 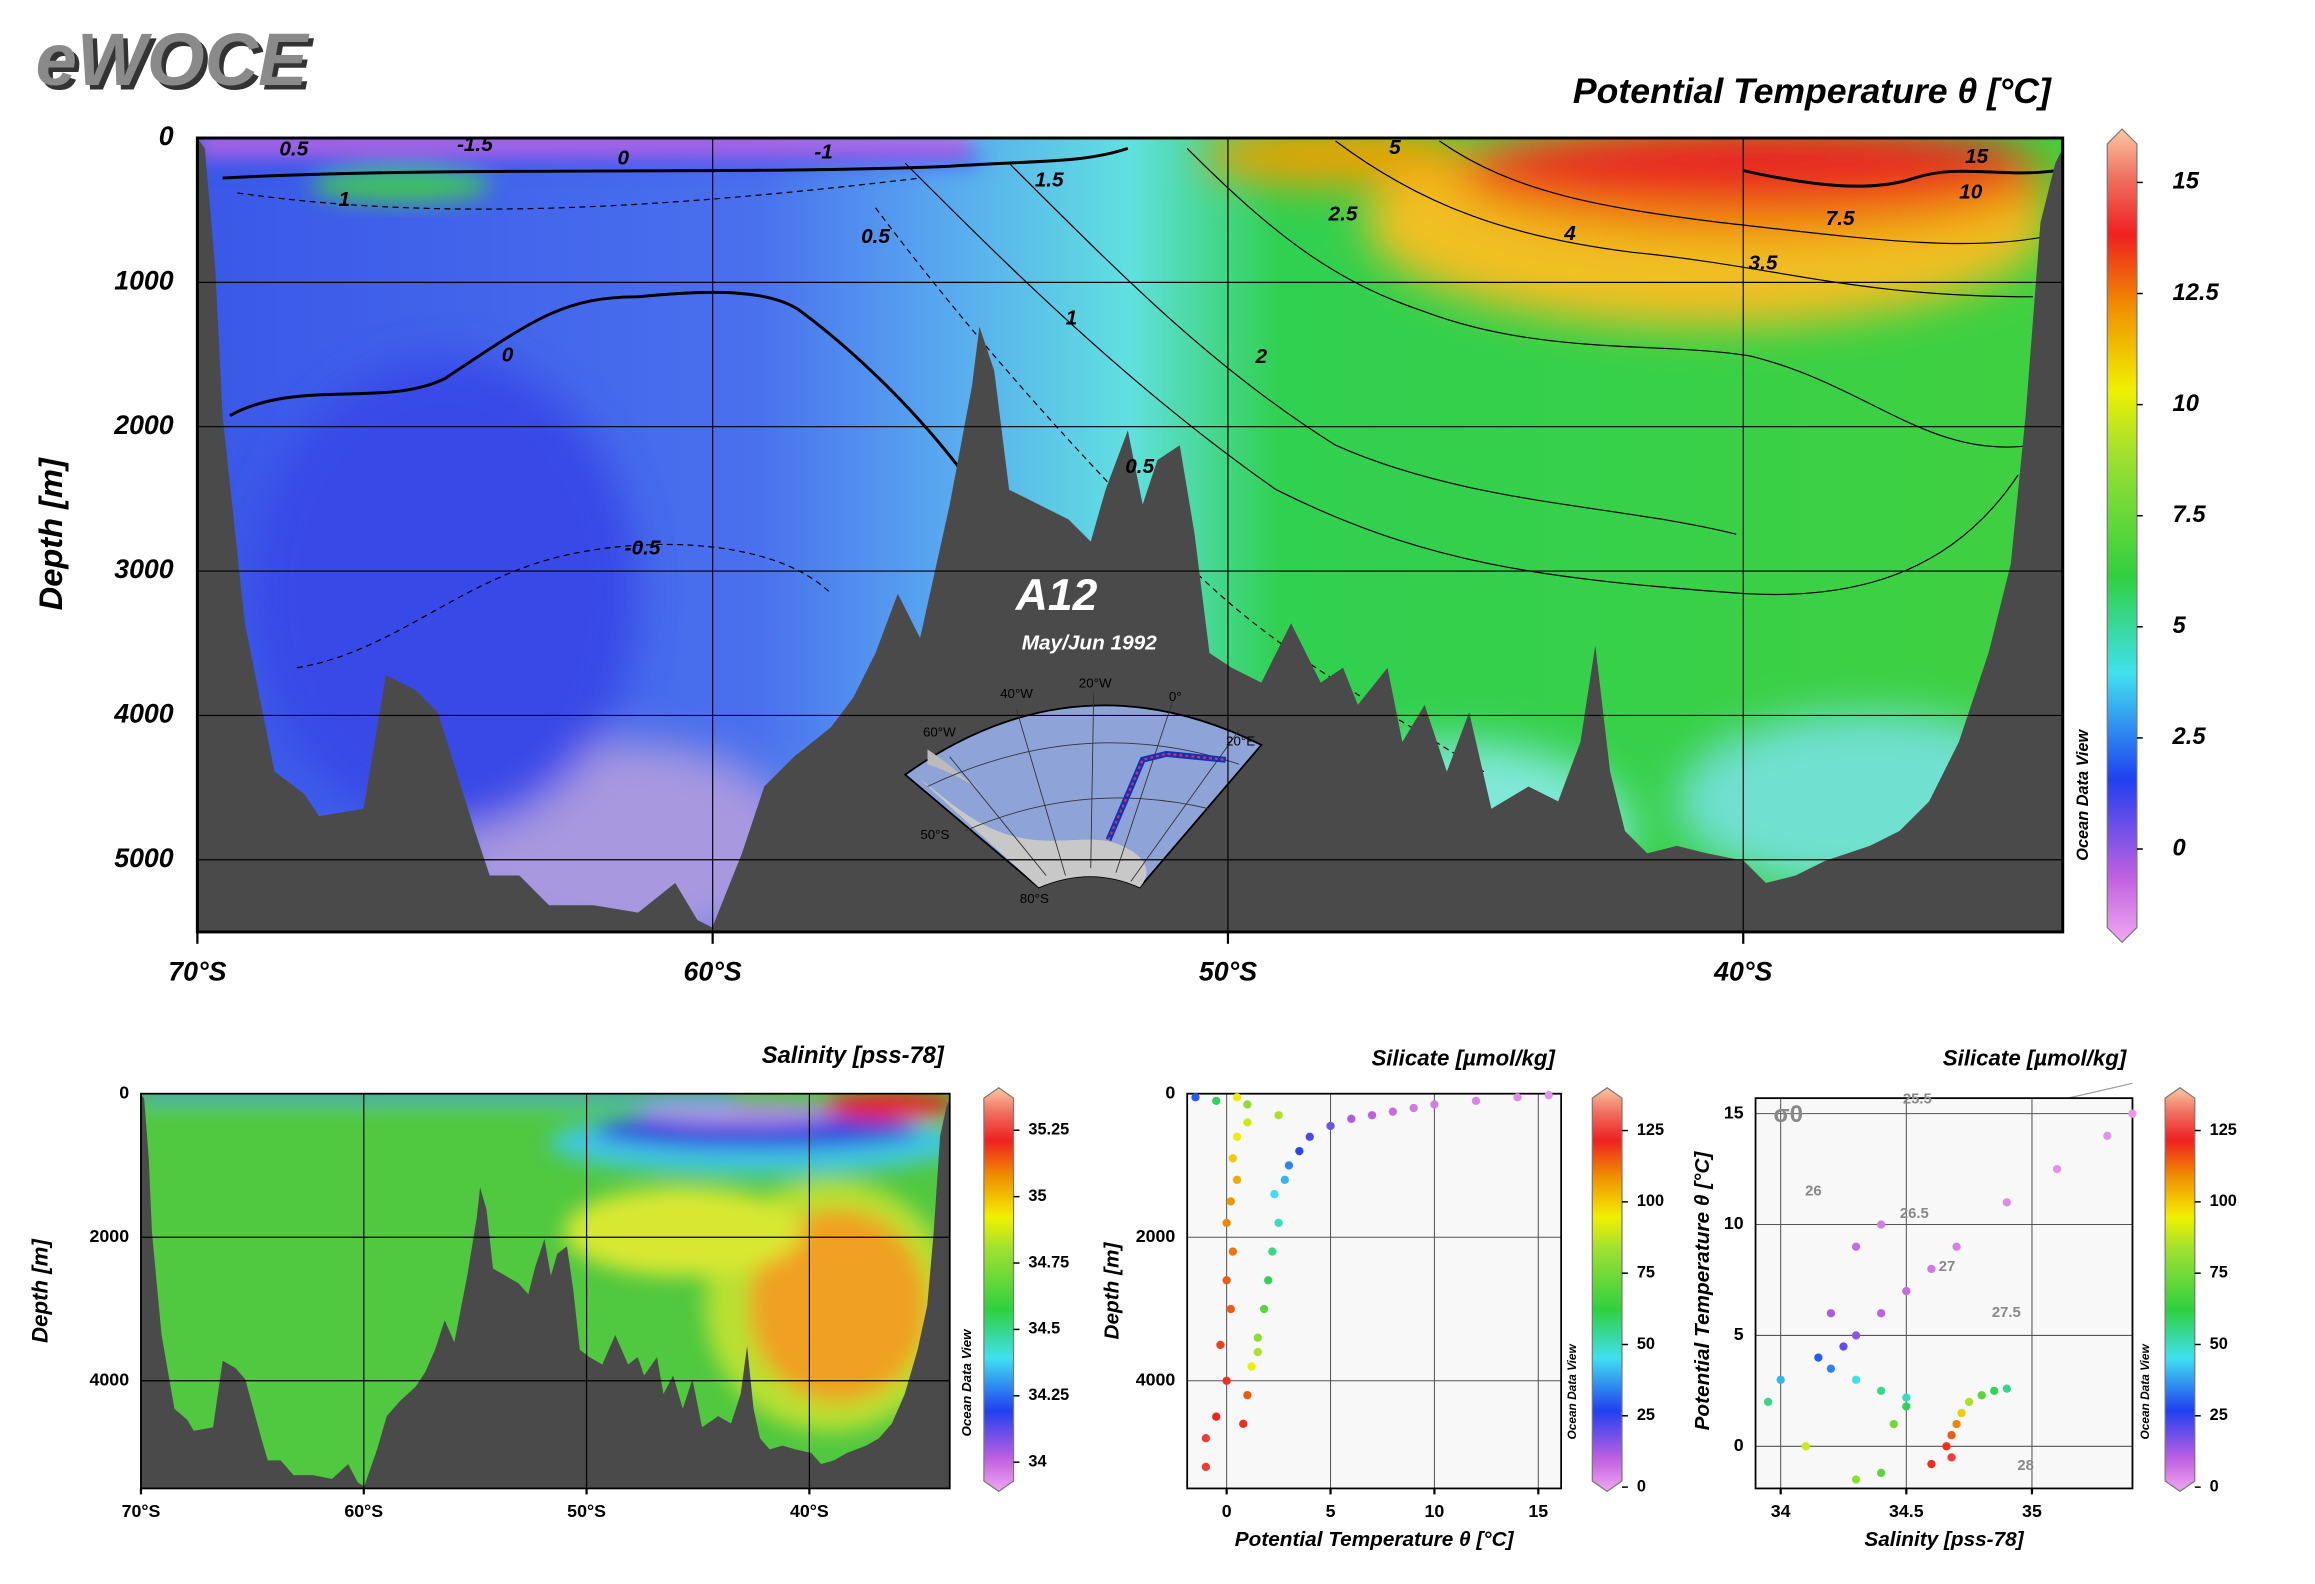 I want to click on inset-label: 40°W, so click(x=1016, y=693).